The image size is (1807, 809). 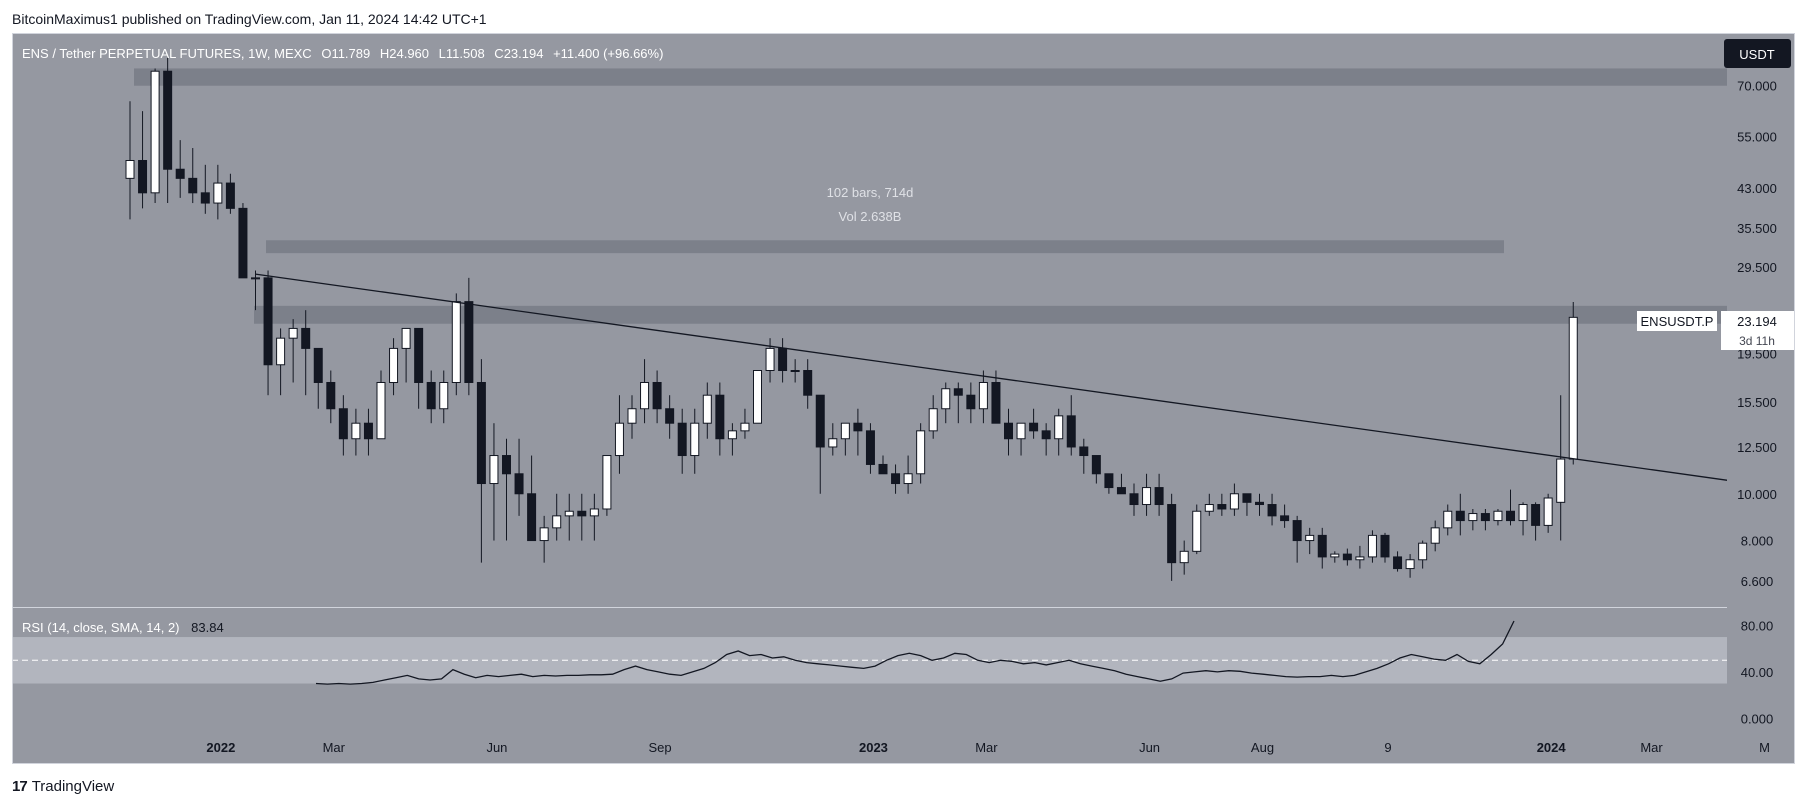 I want to click on currency-button-label: USDT, so click(x=1756, y=54).